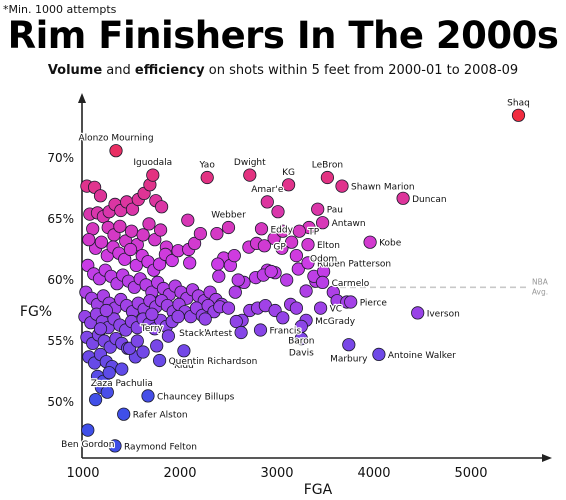  Describe the element at coordinates (301, 354) in the screenshot. I see `point-label: Davis` at that location.